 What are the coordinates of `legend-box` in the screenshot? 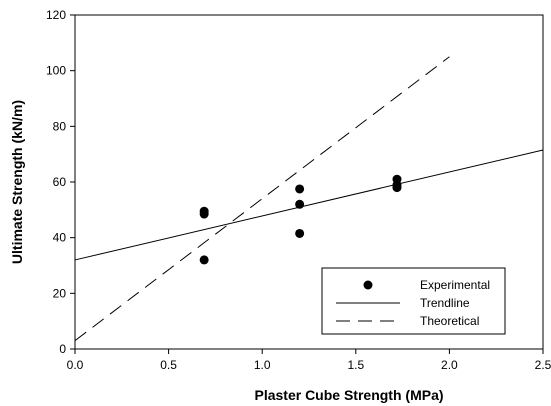 It's located at (413, 301).